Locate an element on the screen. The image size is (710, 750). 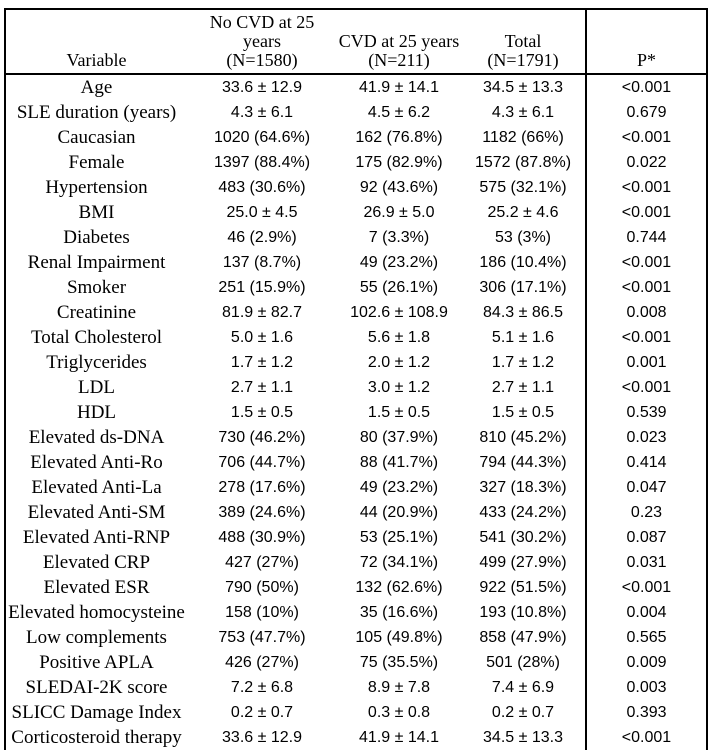
value-cell: 88 (41.7%) is located at coordinates (399, 462).